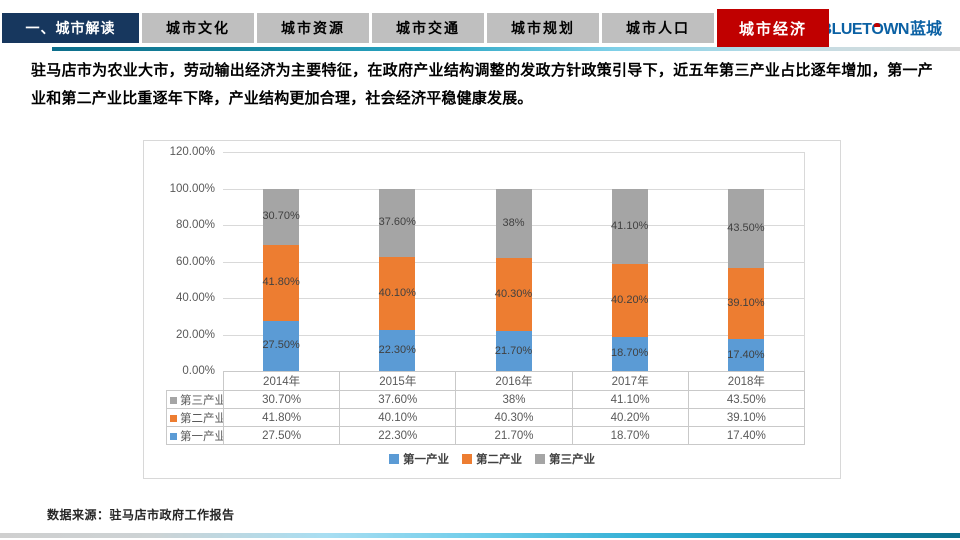 Image resolution: width=960 pixels, height=540 pixels. What do you see at coordinates (281, 381) in the screenshot?
I see `table-year-header: 2014年` at bounding box center [281, 381].